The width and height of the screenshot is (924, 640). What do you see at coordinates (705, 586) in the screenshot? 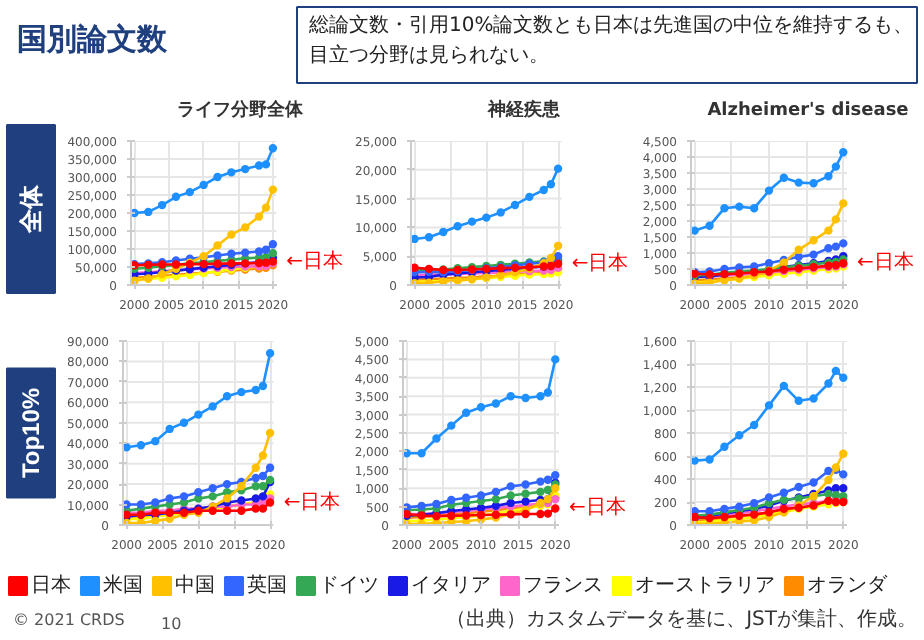
I see `legend-label: オーストラリア` at bounding box center [705, 586].